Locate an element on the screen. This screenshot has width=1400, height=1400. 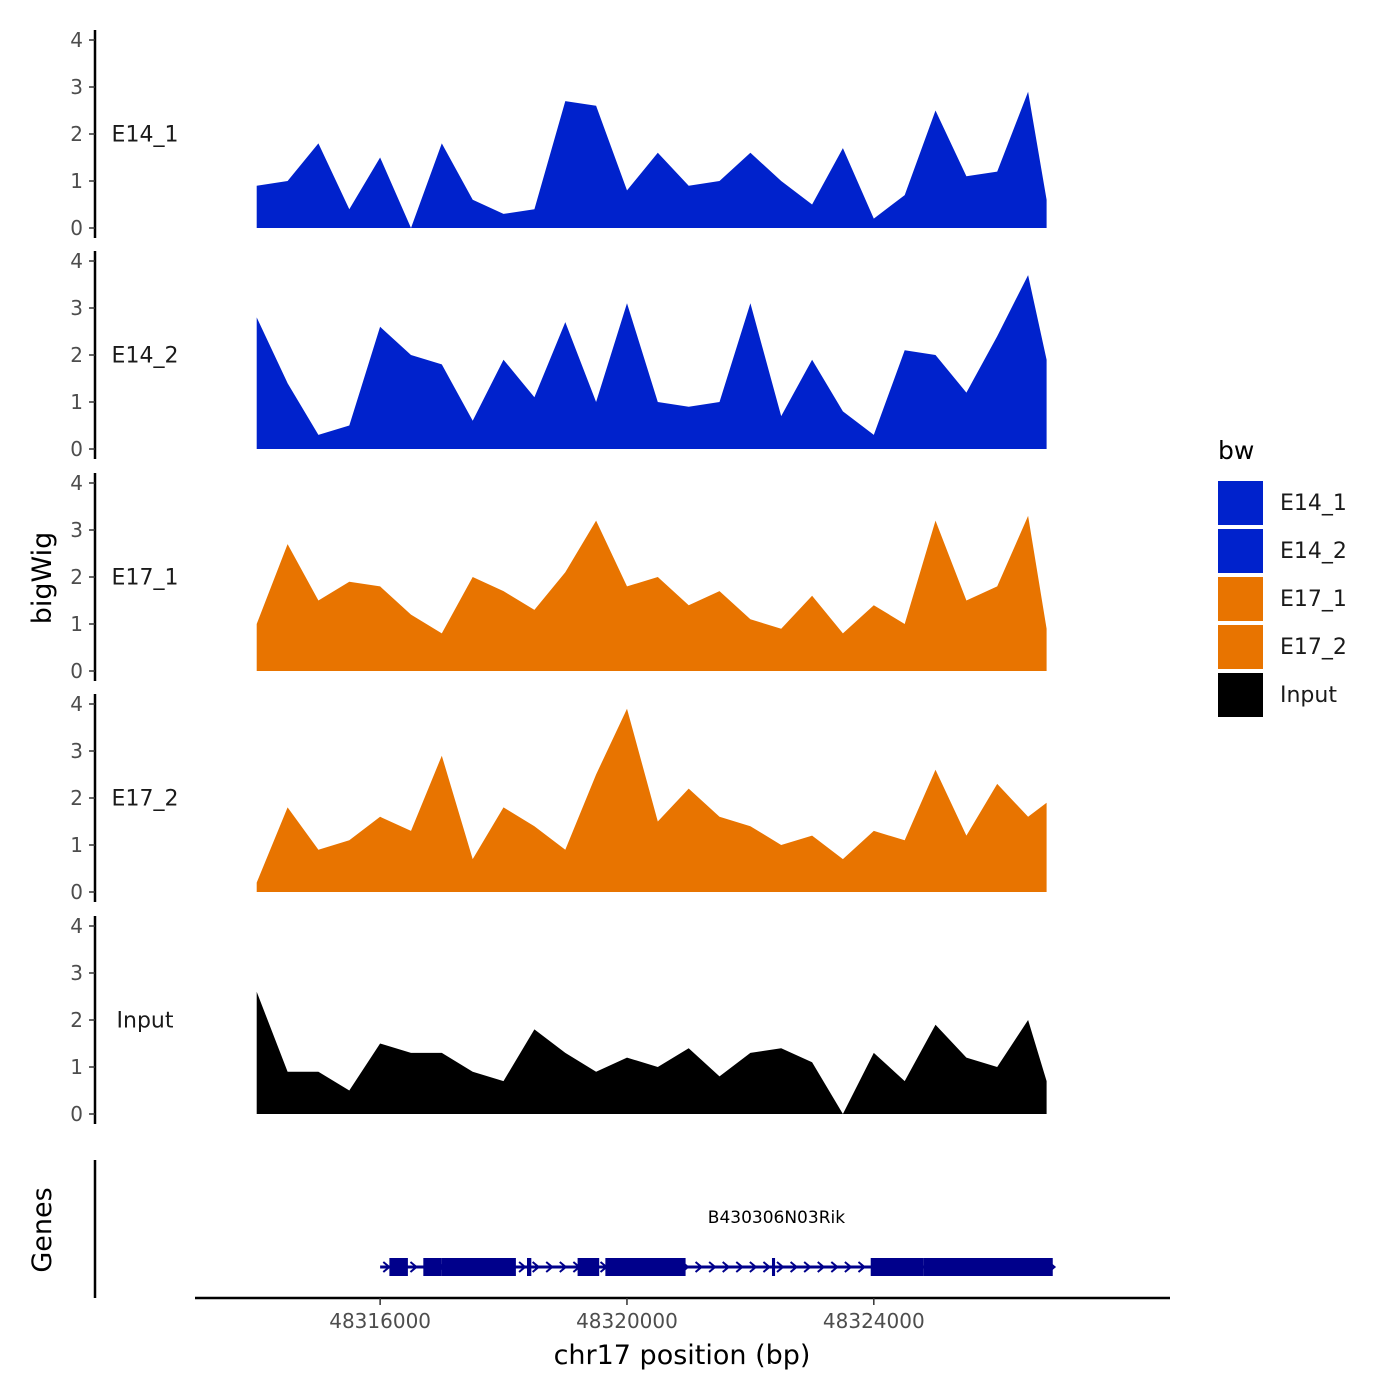
genes-axis-title: Genes is located at coordinates (42, 1229).